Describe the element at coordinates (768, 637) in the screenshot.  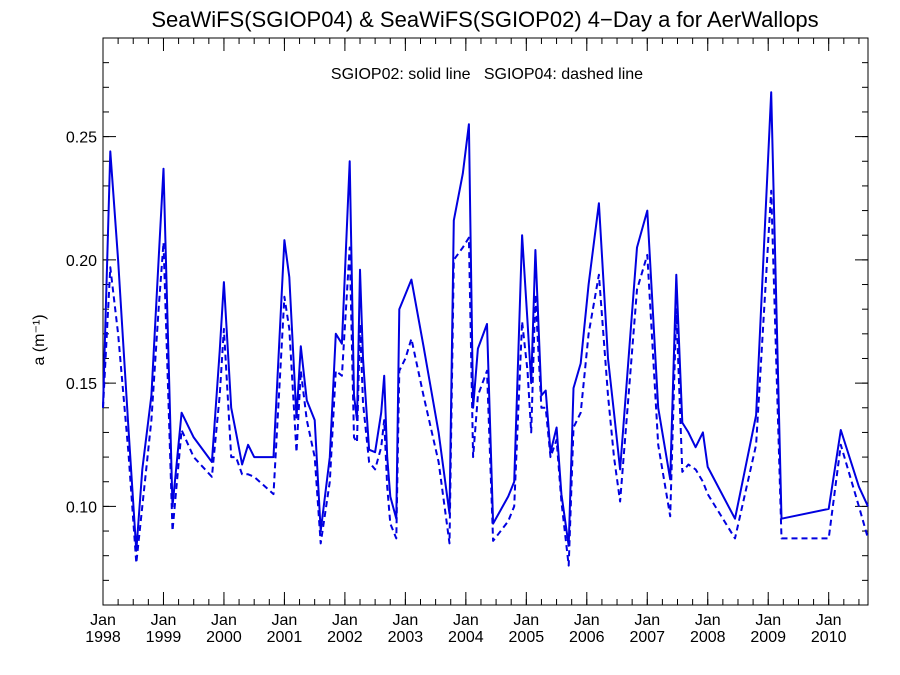
I see `x-tick-year: 2009` at that location.